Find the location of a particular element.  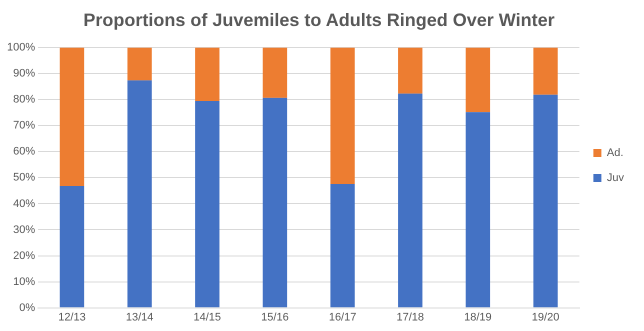

x-tick-label: 13/14 is located at coordinates (140, 317).